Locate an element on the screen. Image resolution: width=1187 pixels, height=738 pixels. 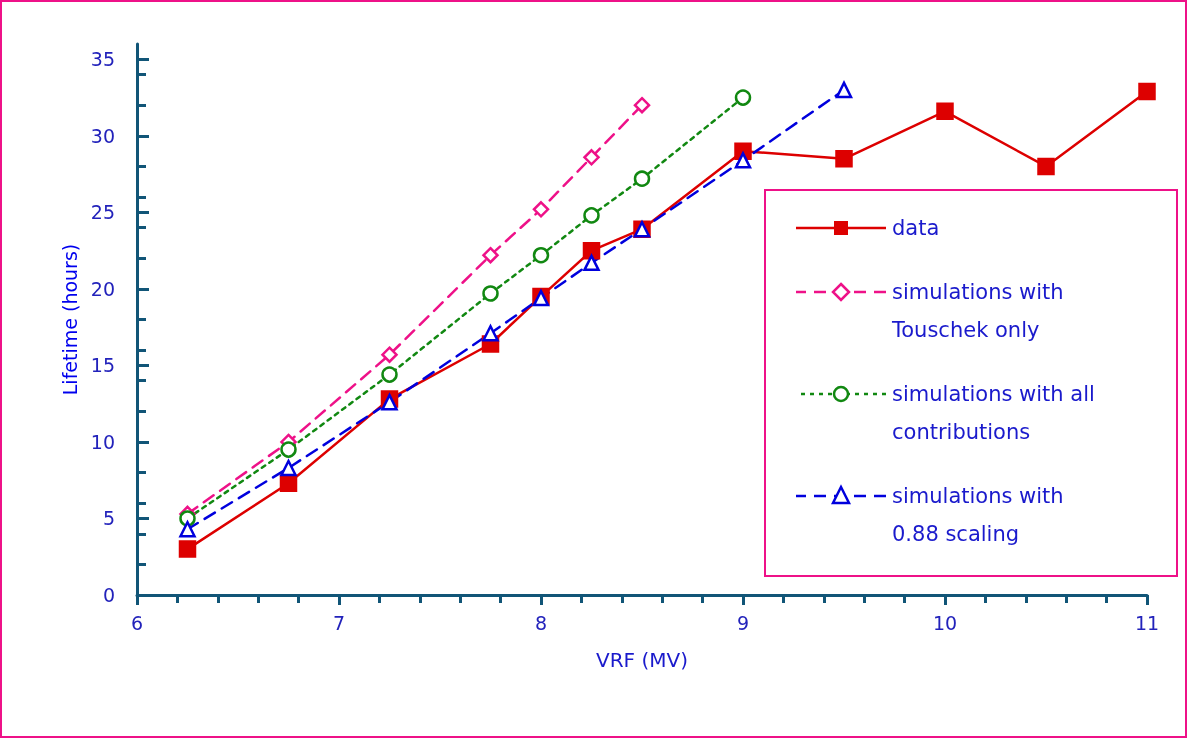
legend-label: simulations with all contributions is located at coordinates (994, 413).